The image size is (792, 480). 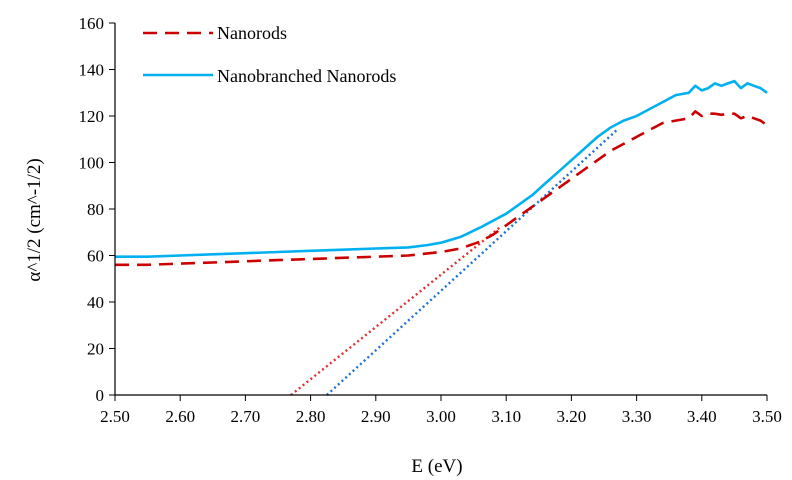 I want to click on x-tick-label: 3.30, so click(x=637, y=416).